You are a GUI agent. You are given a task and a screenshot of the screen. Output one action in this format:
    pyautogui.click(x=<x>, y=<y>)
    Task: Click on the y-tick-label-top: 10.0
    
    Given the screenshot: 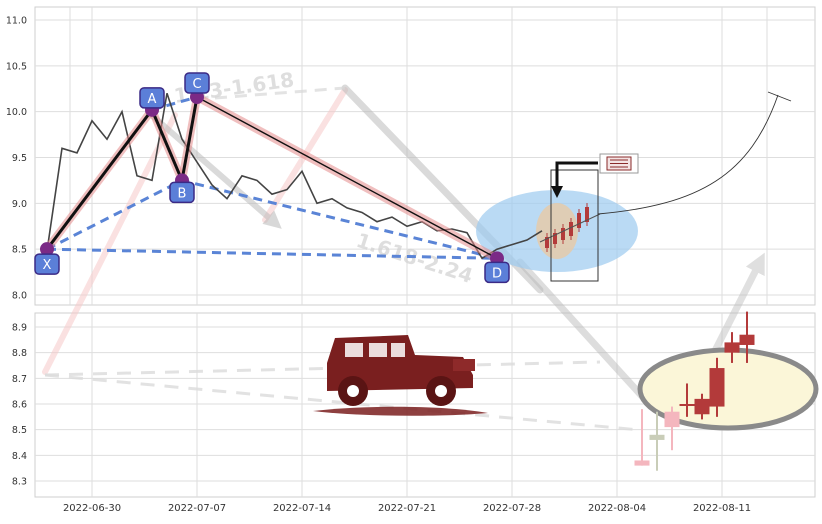 What is the action you would take?
    pyautogui.click(x=16, y=112)
    